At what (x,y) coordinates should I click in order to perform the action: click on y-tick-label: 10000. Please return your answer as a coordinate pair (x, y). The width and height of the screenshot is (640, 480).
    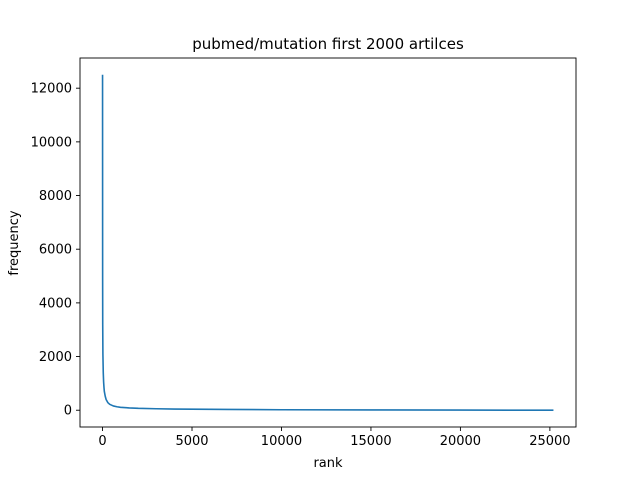
    Looking at the image, I should click on (51, 142).